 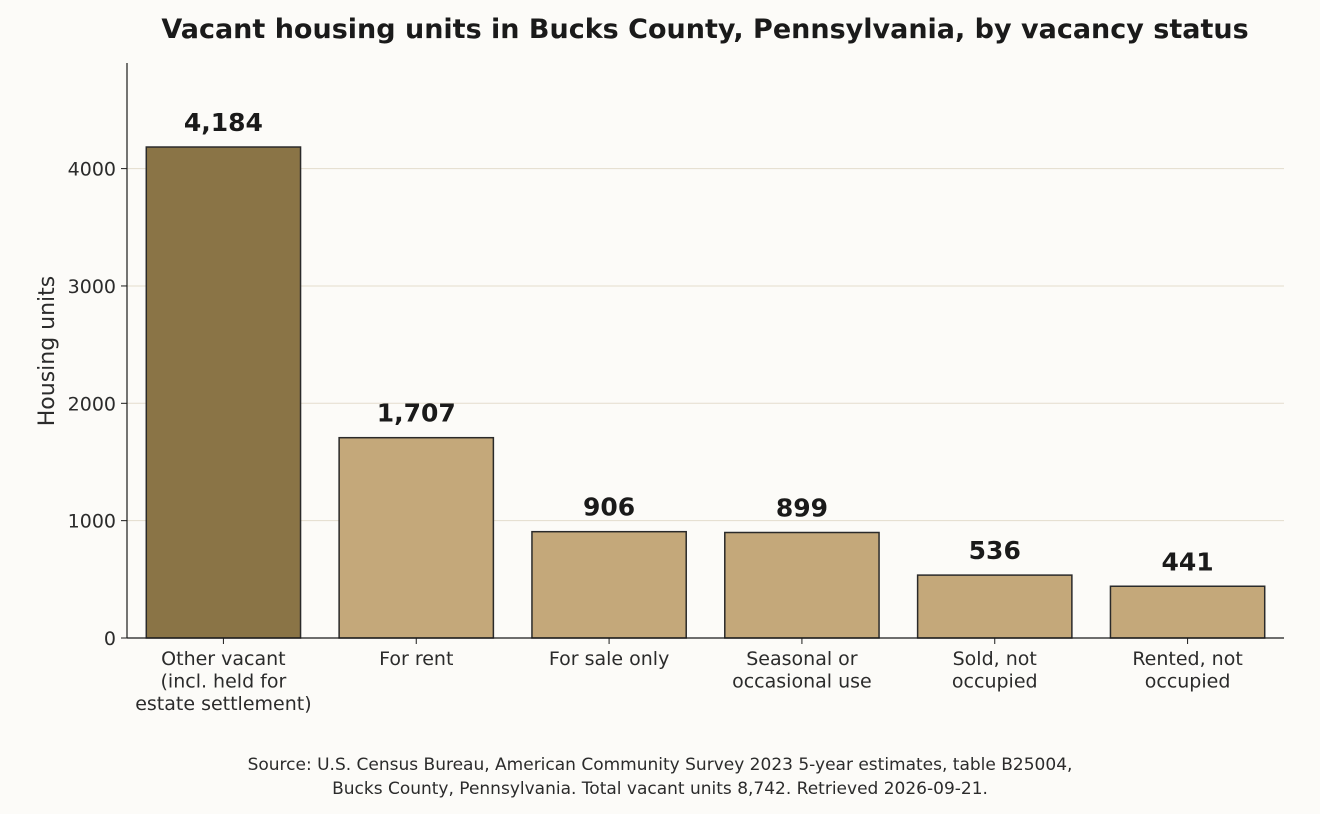 What do you see at coordinates (92, 522) in the screenshot?
I see `y-tick-label: 1000` at bounding box center [92, 522].